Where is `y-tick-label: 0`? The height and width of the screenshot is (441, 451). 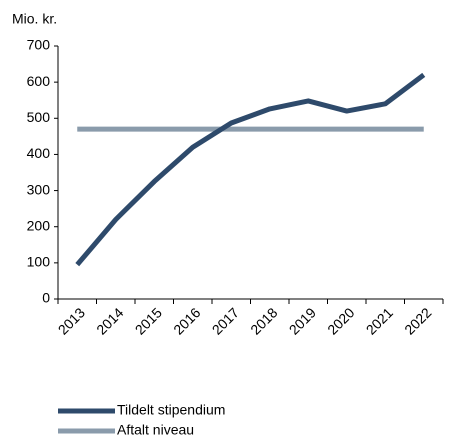 y-tick-label: 0 is located at coordinates (46, 298).